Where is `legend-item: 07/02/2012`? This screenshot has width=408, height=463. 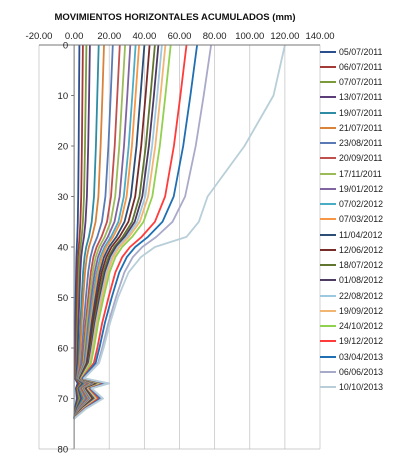 legend-item: 07/02/2012 is located at coordinates (364, 204).